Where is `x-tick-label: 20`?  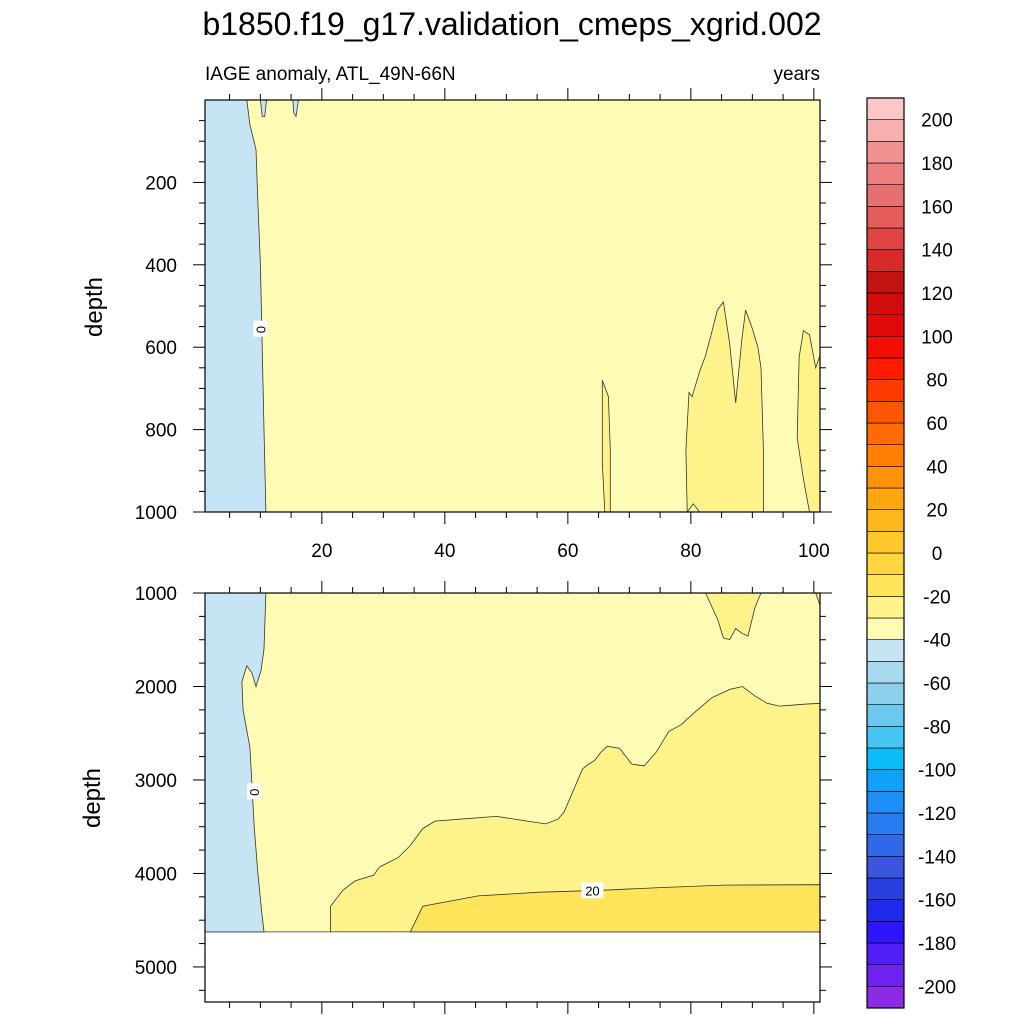
x-tick-label: 20 is located at coordinates (321, 551).